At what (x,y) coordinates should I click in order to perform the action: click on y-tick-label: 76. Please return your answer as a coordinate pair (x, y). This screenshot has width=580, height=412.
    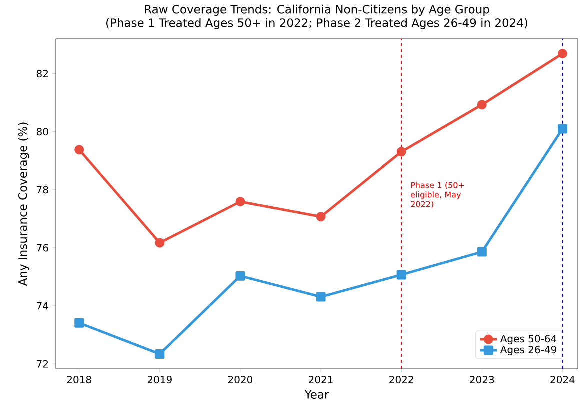
    Looking at the image, I should click on (42, 248).